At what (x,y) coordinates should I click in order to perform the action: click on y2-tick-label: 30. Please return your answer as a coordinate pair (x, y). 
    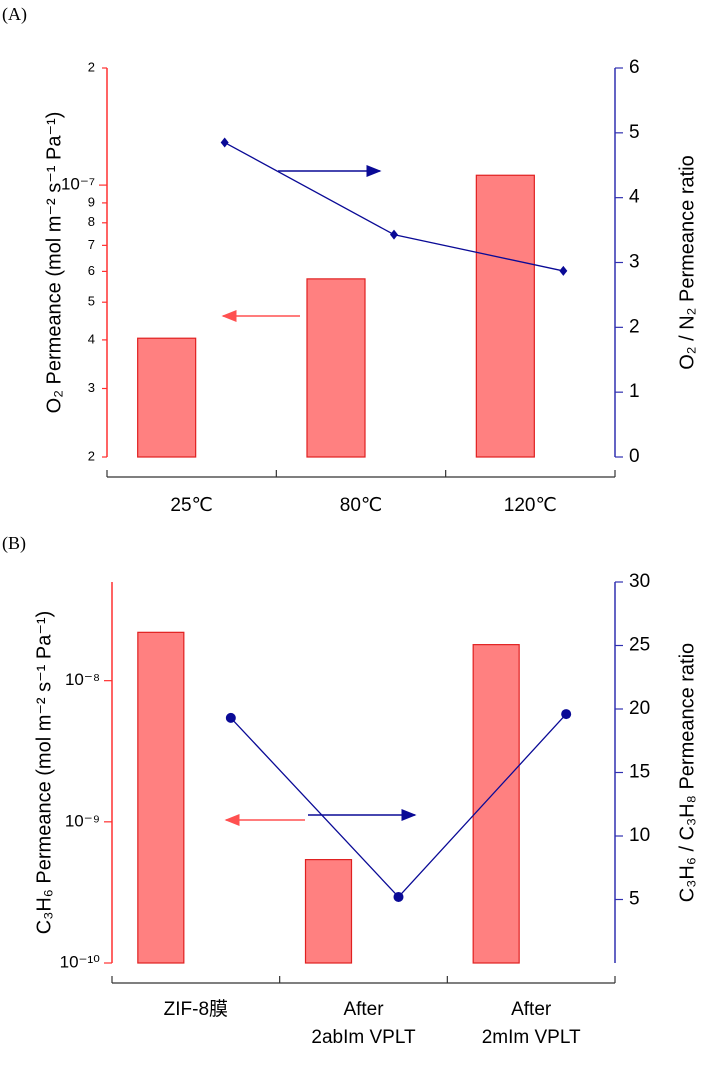
    Looking at the image, I should click on (639, 581).